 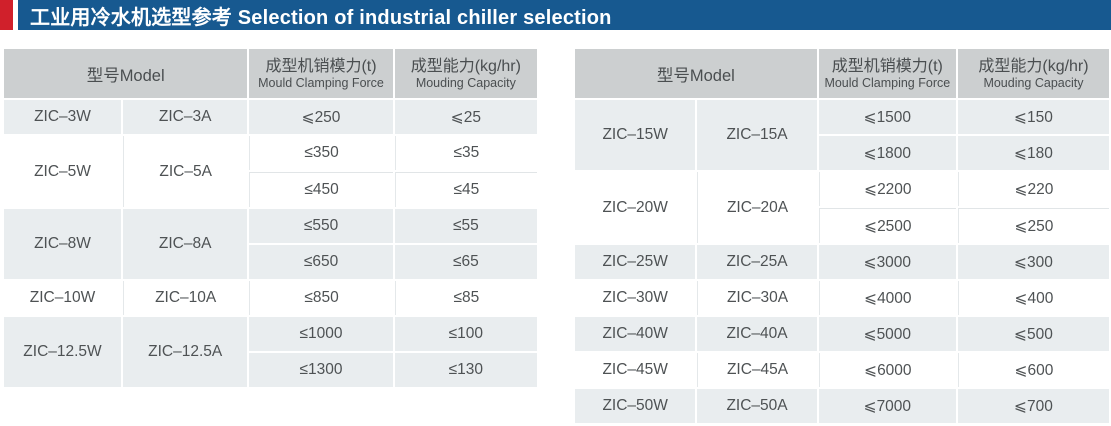 I want to click on model-a-cell: ZIC–40A, so click(x=757, y=334).